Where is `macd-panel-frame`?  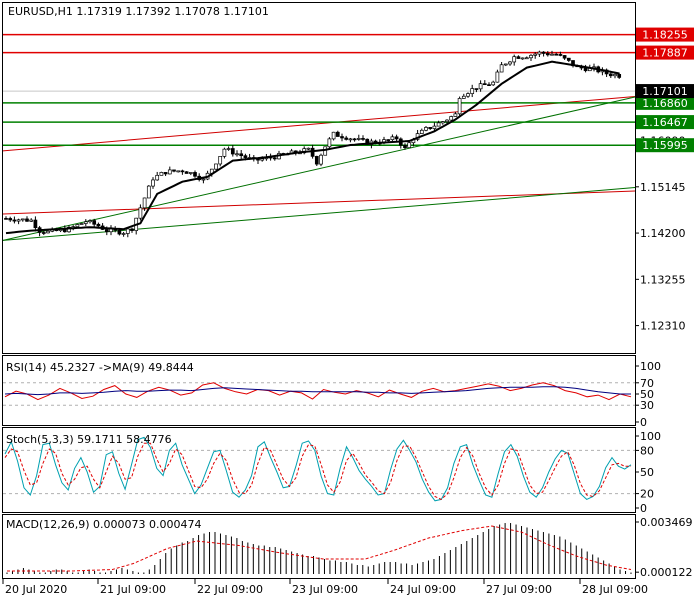 macd-panel-frame is located at coordinates (319, 546).